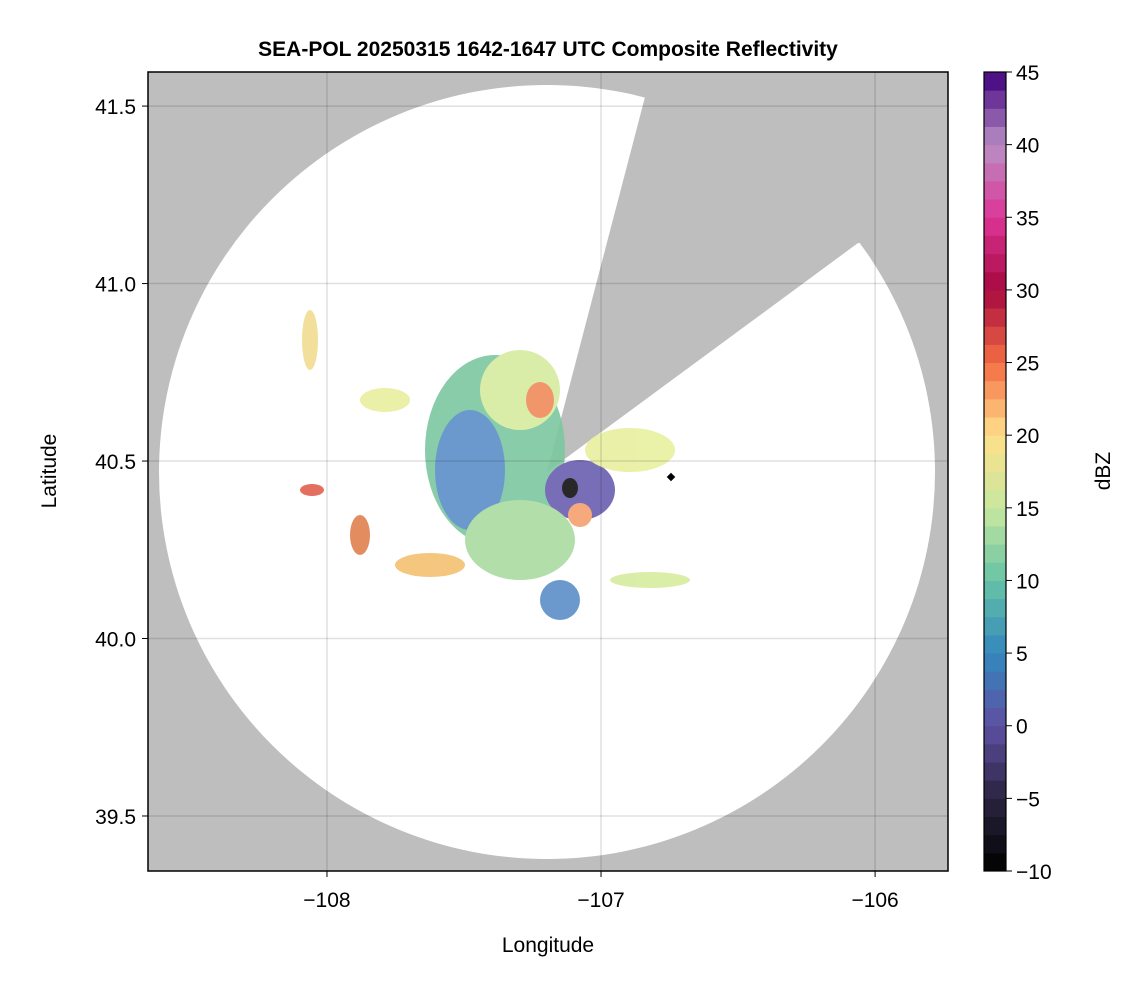 The height and width of the screenshot is (995, 1146). Describe the element at coordinates (326, 900) in the screenshot. I see `x-tick-label: −108` at that location.